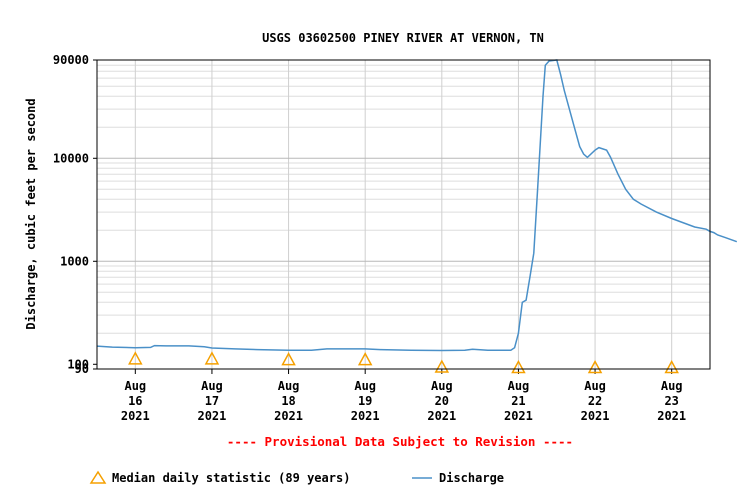  I want to click on y-axis-label: Discharge, cubic feet per second, so click(31, 213).